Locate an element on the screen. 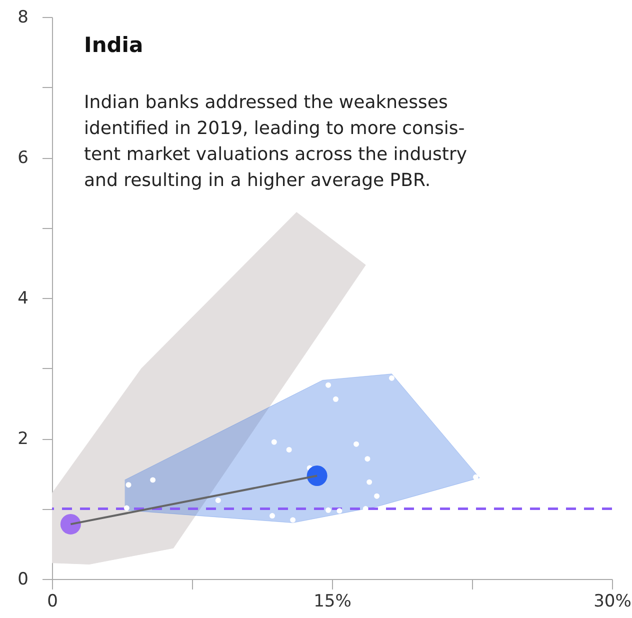 The width and height of the screenshot is (632, 618). y-tick-label: 0 is located at coordinates (23, 580).